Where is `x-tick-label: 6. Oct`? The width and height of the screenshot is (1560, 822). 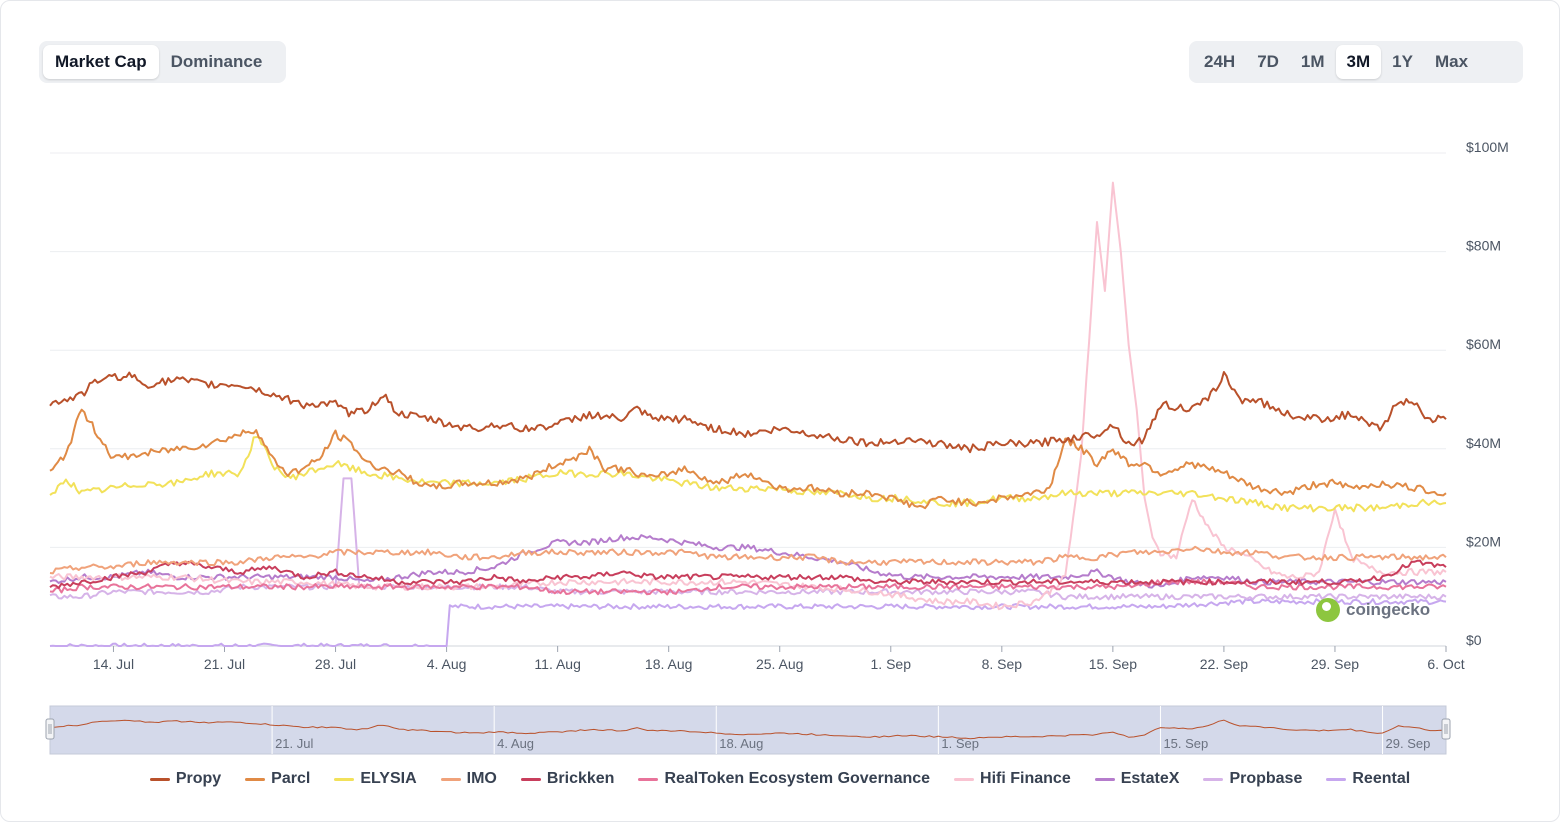 x-tick-label: 6. Oct is located at coordinates (1445, 664).